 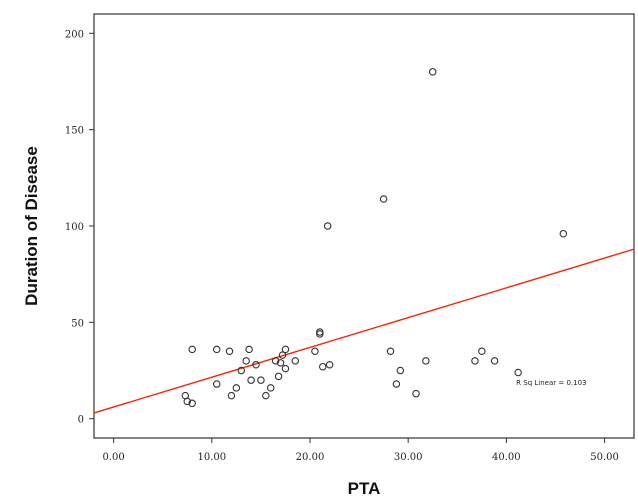 What do you see at coordinates (74, 34) in the screenshot?
I see `y-tick-label: 200` at bounding box center [74, 34].